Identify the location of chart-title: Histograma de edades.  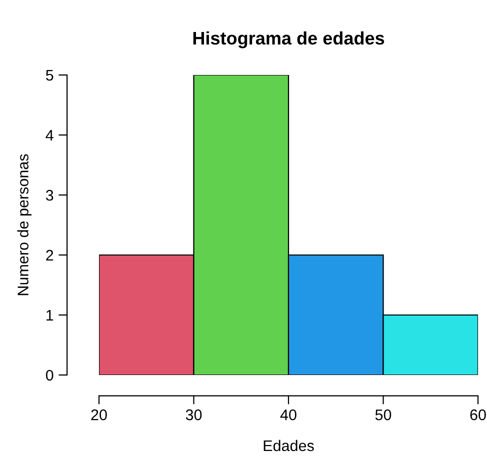
(288, 39).